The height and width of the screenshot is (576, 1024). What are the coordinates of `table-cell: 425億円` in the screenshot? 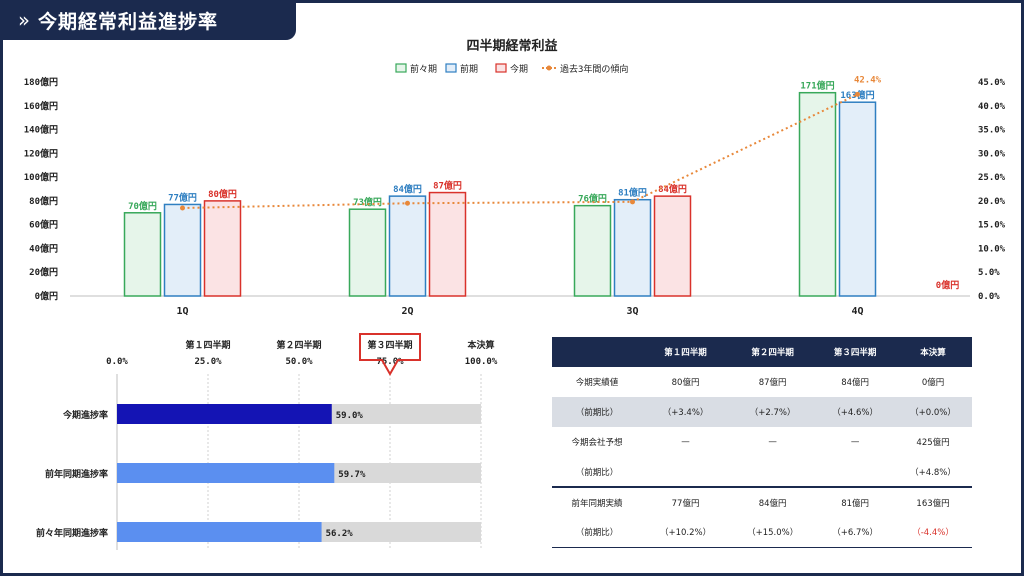 It's located at (933, 443).